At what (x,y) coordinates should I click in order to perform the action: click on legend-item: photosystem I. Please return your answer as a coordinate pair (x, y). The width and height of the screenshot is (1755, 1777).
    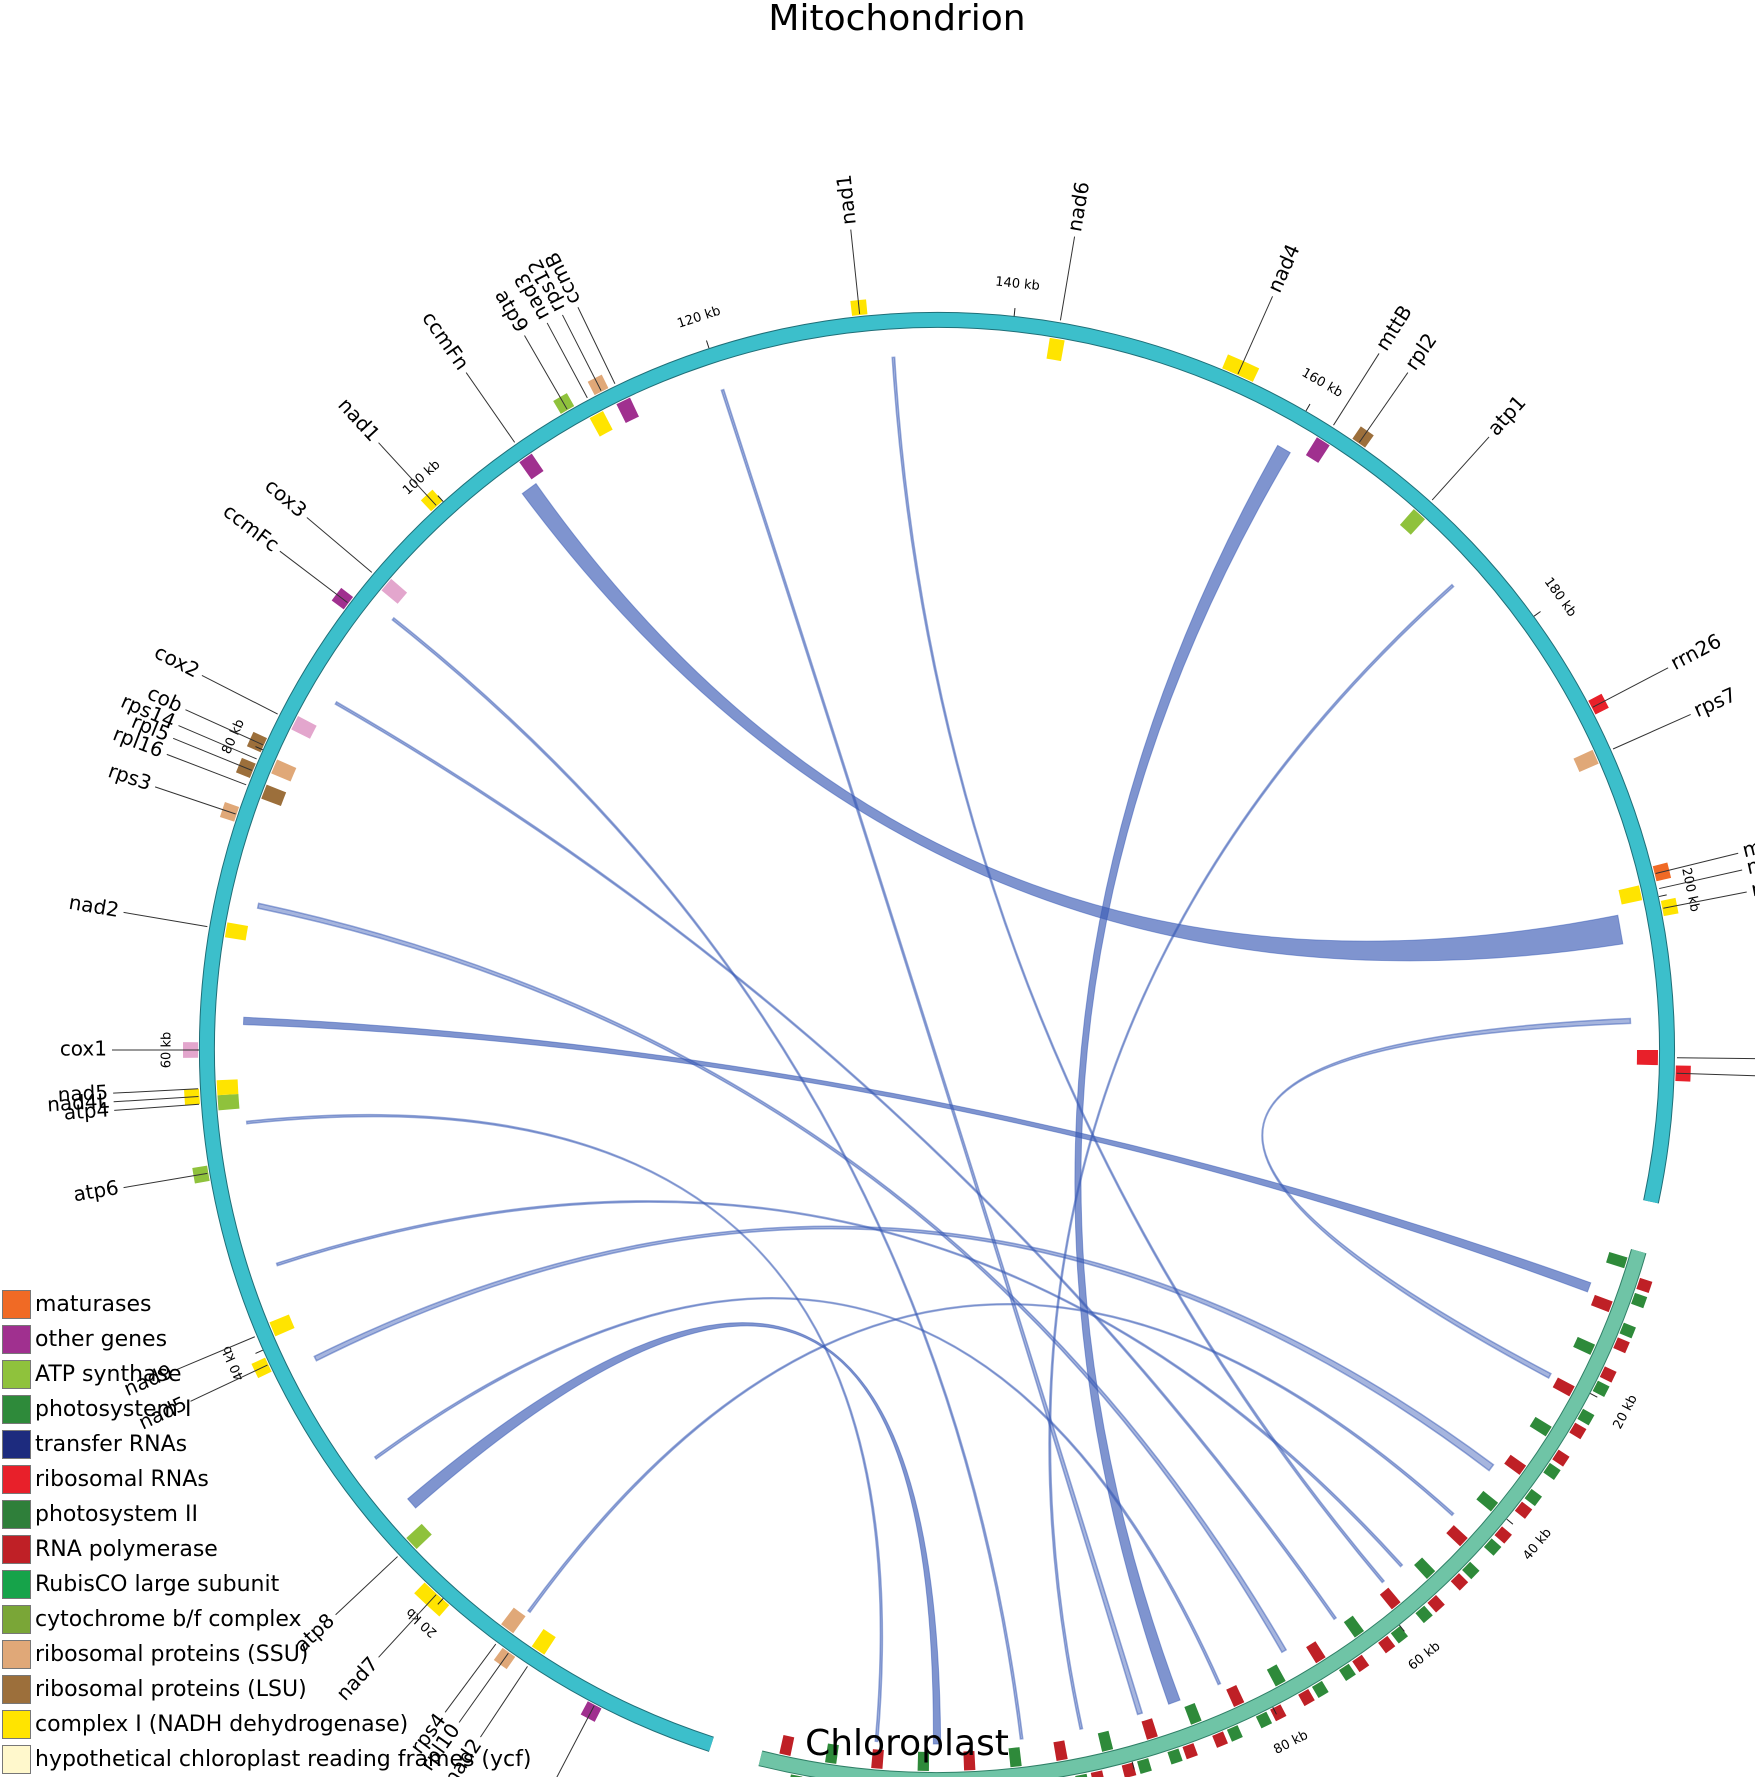
    Looking at the image, I should click on (266, 1409).